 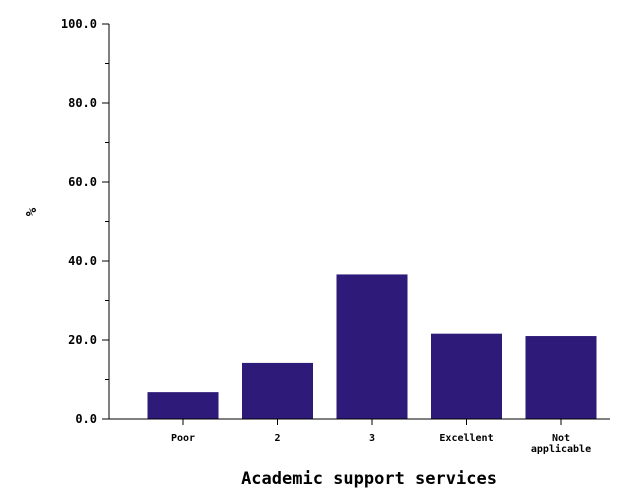 I want to click on x-tick-label: 3, so click(x=372, y=438).